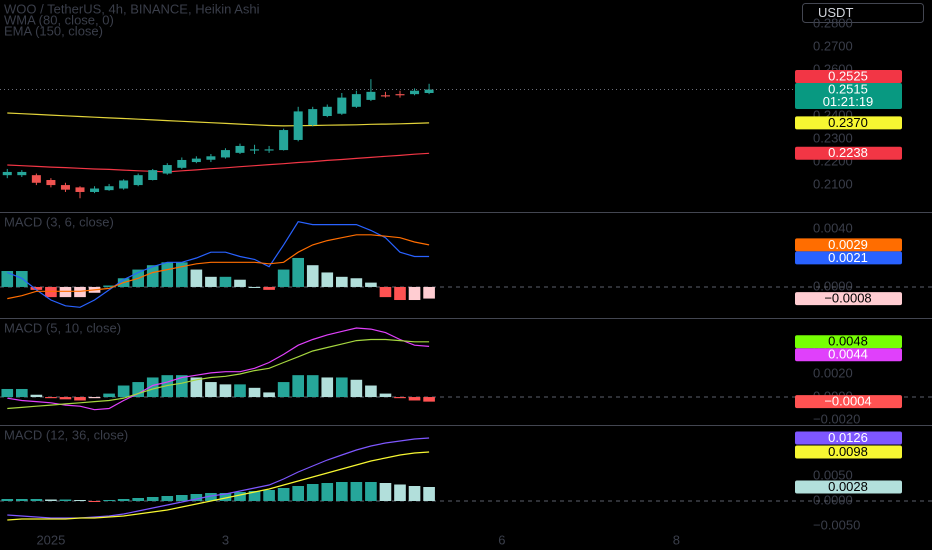 The image size is (932, 550). Describe the element at coordinates (836, 418) in the screenshot. I see `y-tick-label: −0.0020` at that location.